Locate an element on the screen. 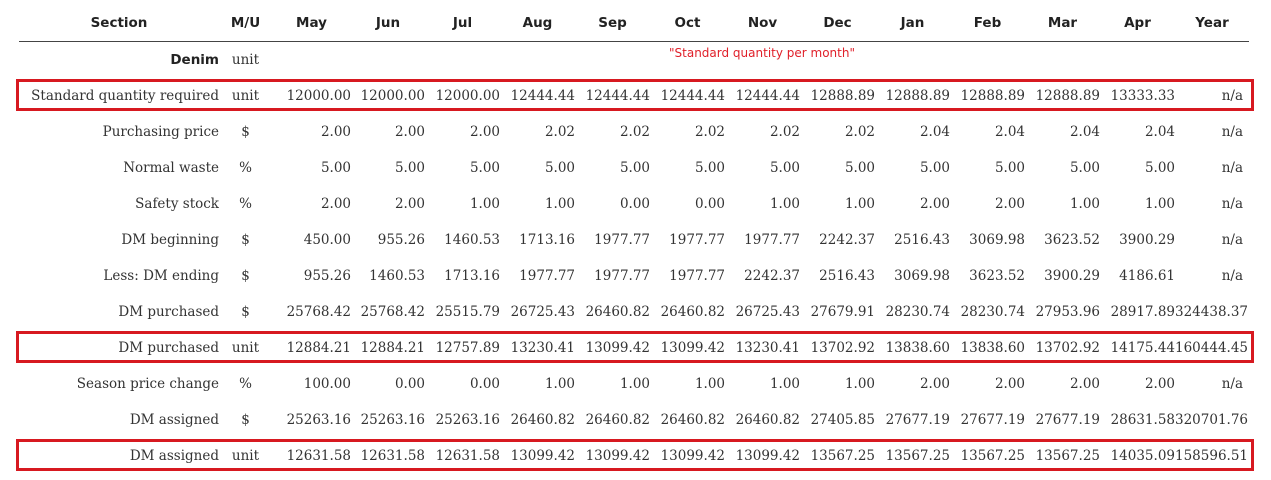 The height and width of the screenshot is (480, 1271). value-cell: 0.00 is located at coordinates (409, 384).